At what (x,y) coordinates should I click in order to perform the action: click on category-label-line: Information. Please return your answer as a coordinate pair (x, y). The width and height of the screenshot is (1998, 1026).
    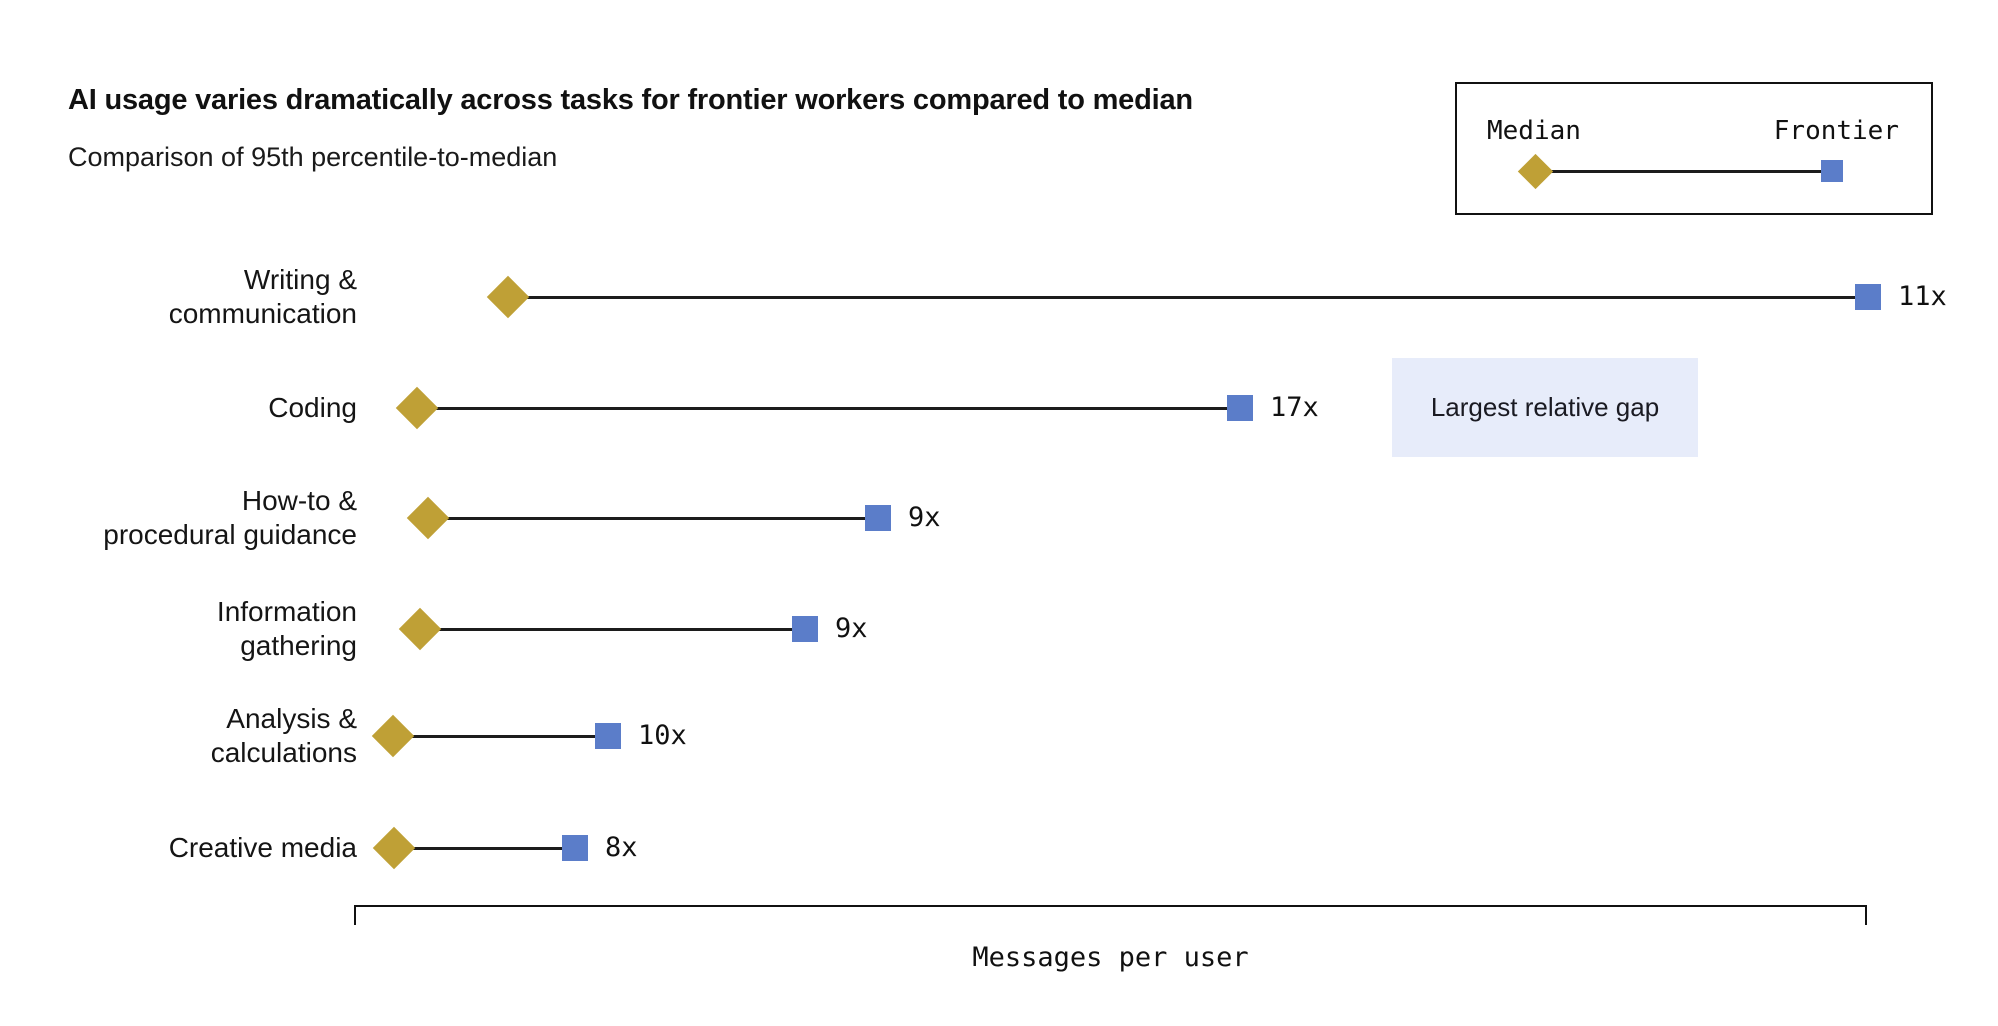
    Looking at the image, I should click on (286, 611).